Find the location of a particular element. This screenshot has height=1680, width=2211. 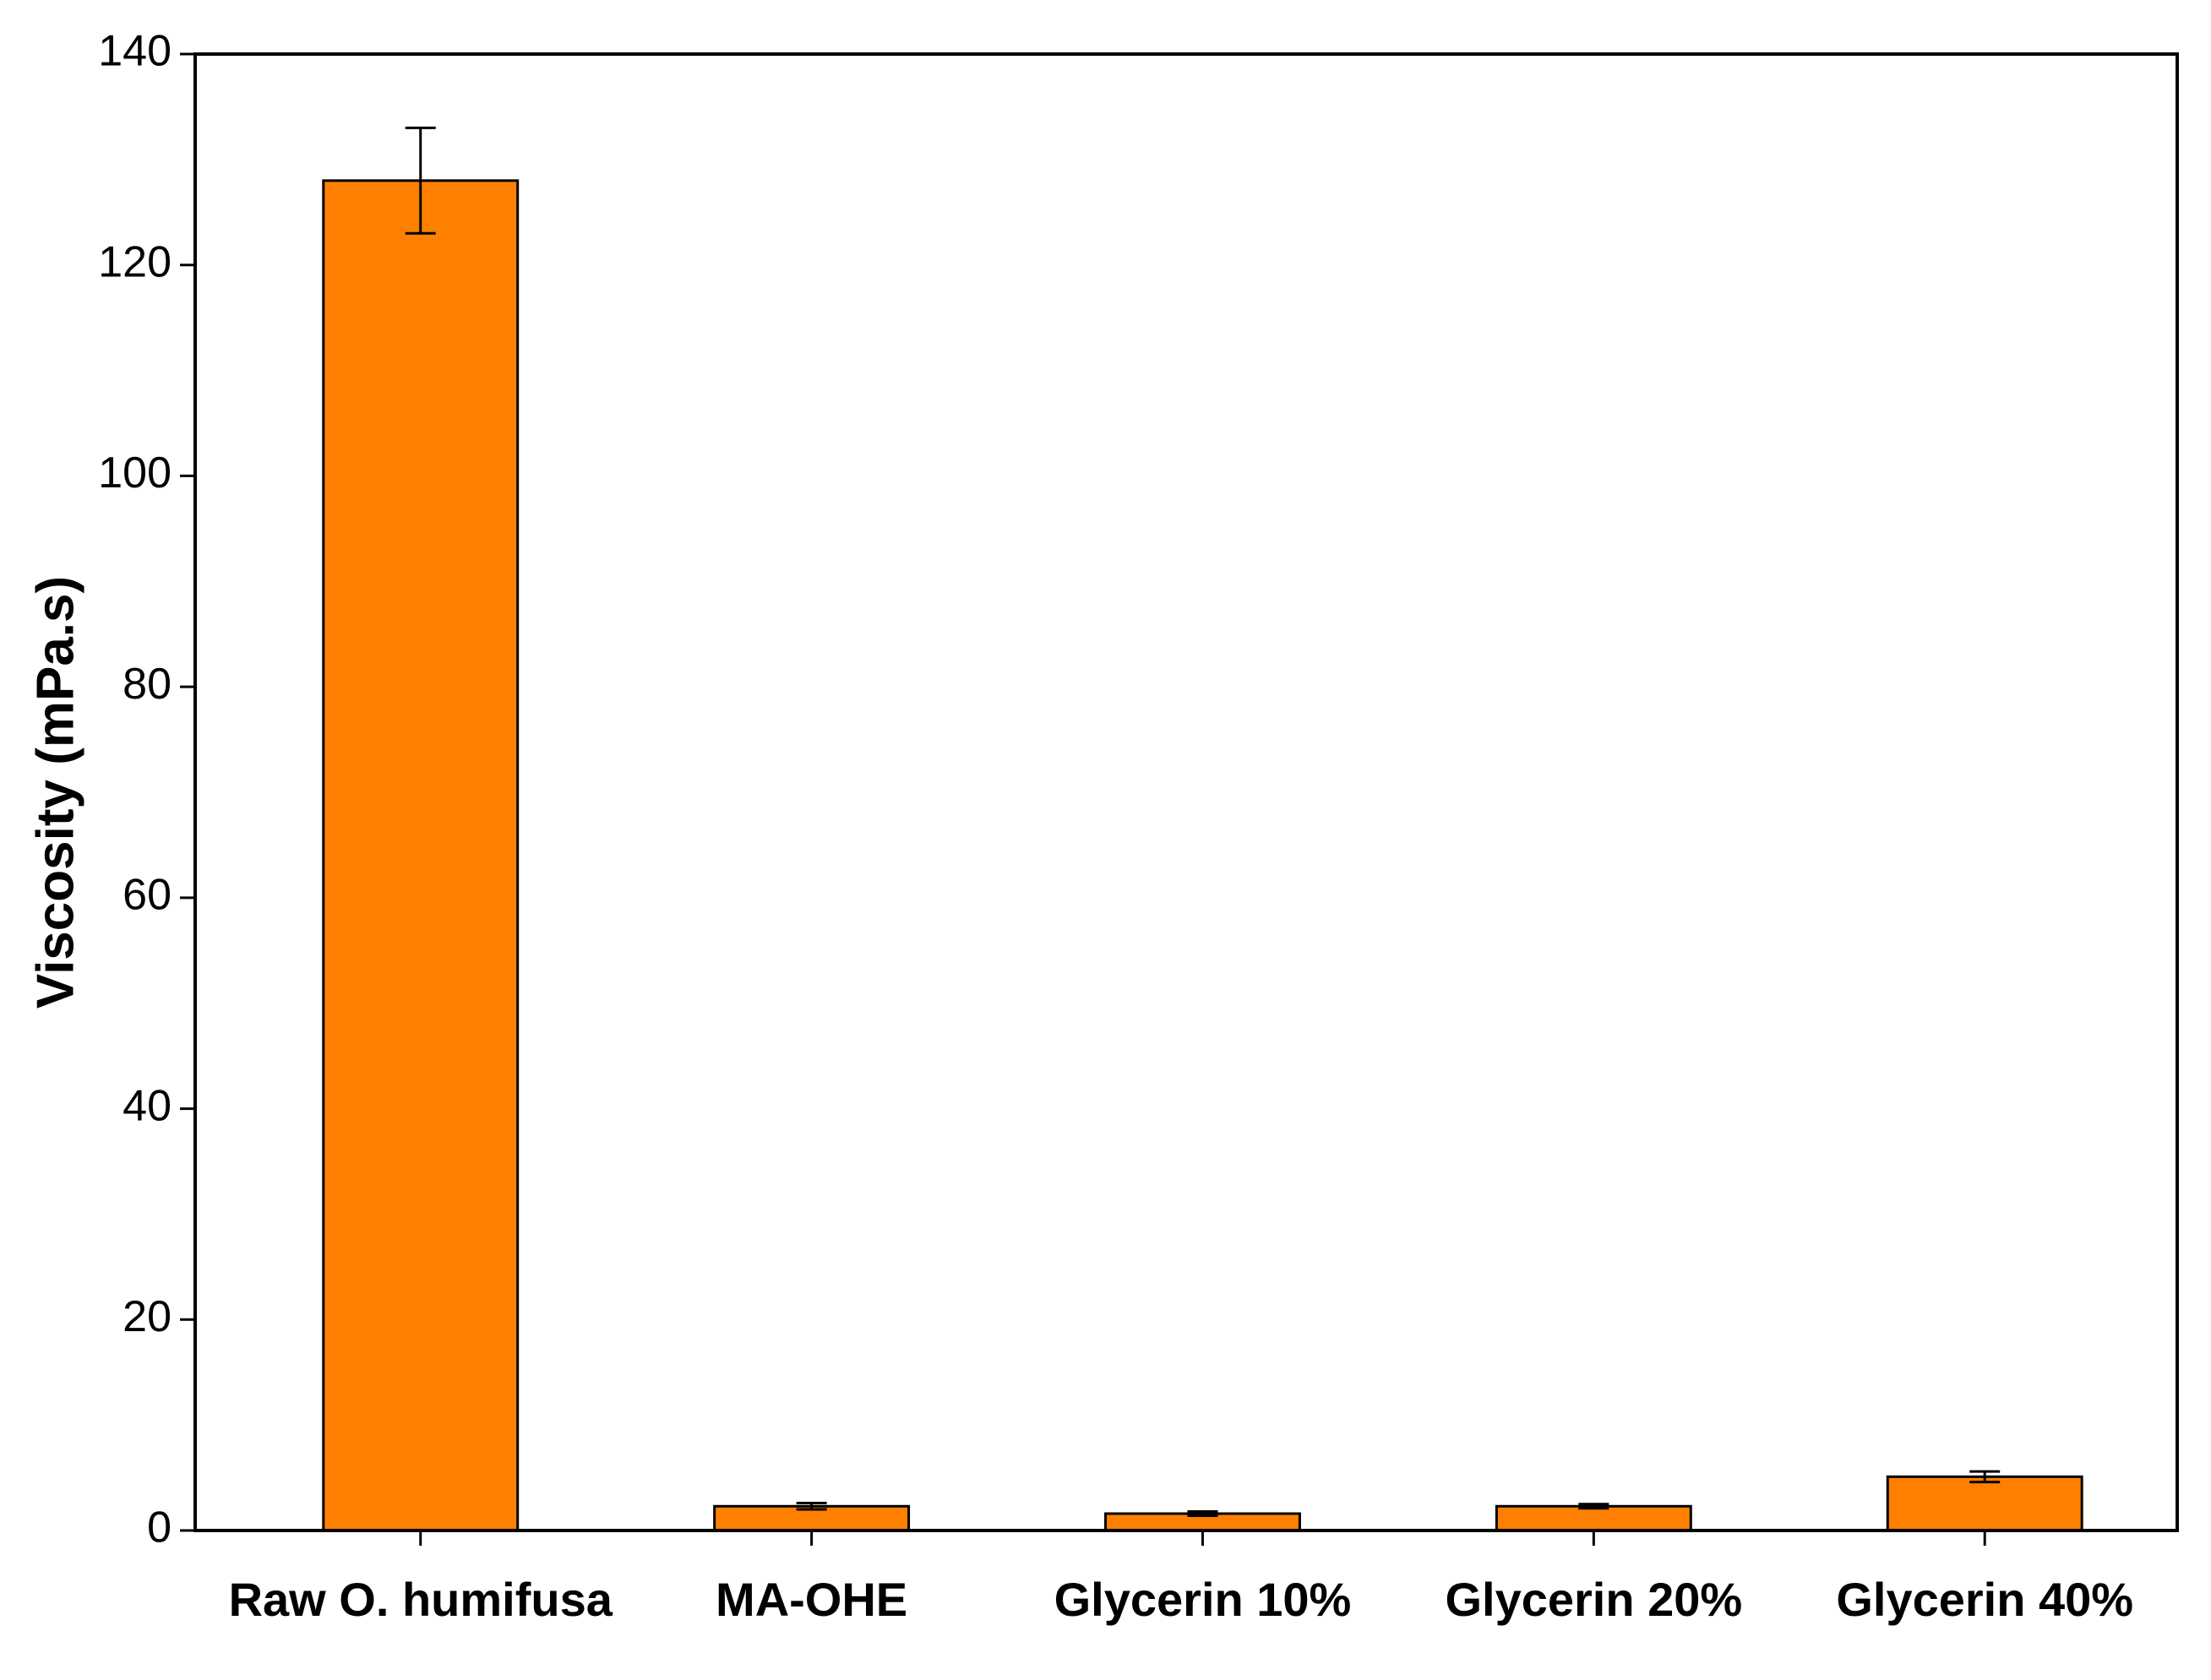

x-tick-label: Glycerin 20% is located at coordinates (1593, 1599).